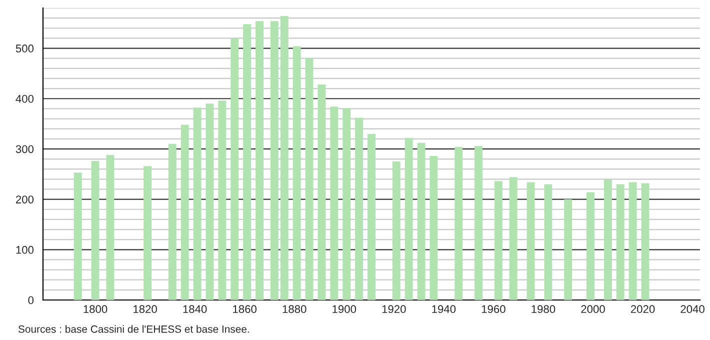  What do you see at coordinates (494, 309) in the screenshot?
I see `x-tick-label: 1960` at bounding box center [494, 309].